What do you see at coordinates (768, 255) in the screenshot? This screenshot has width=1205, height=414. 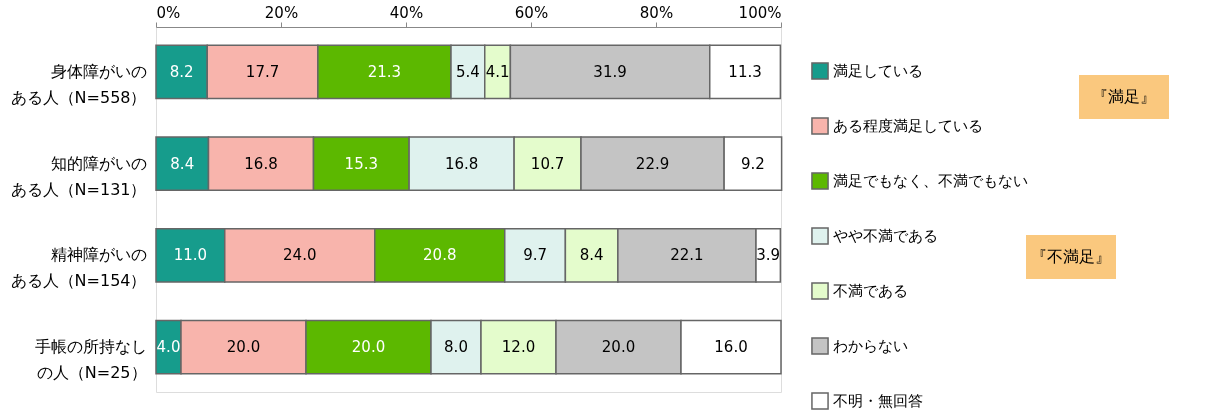 I see `data-label: 3.9` at bounding box center [768, 255].